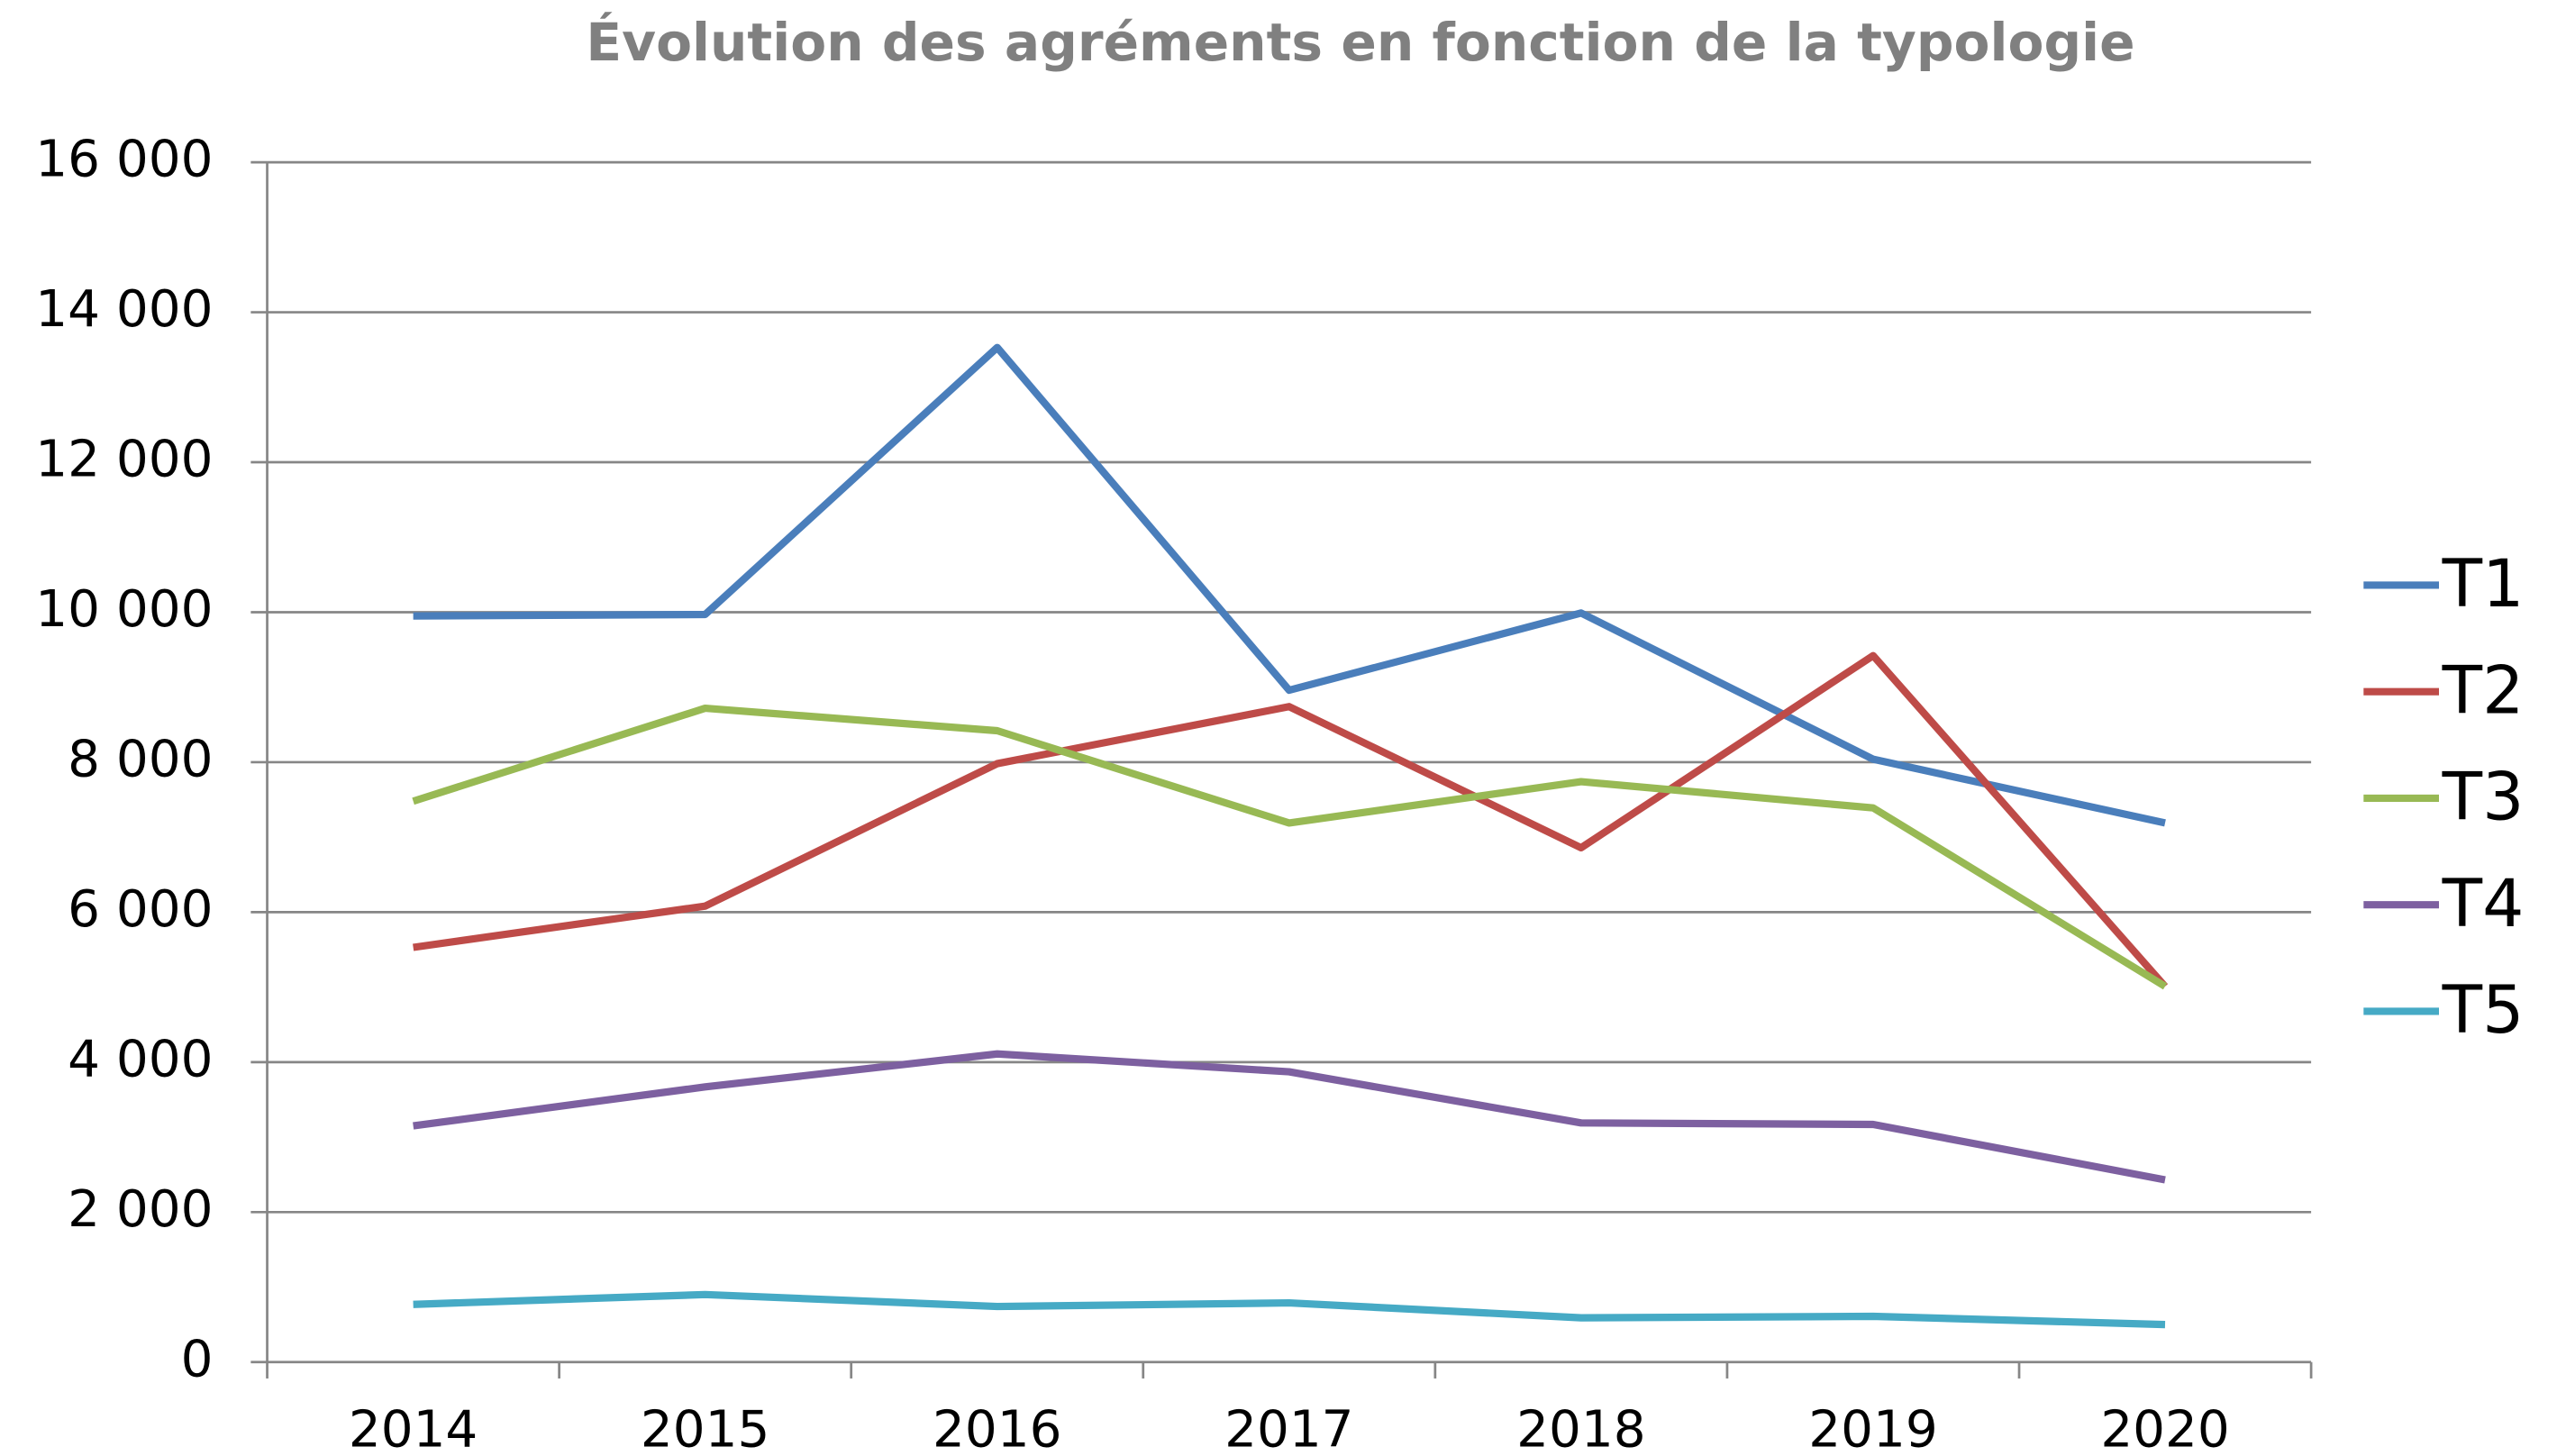 The height and width of the screenshot is (1456, 2557). I want to click on legend-label: T4, so click(2483, 904).